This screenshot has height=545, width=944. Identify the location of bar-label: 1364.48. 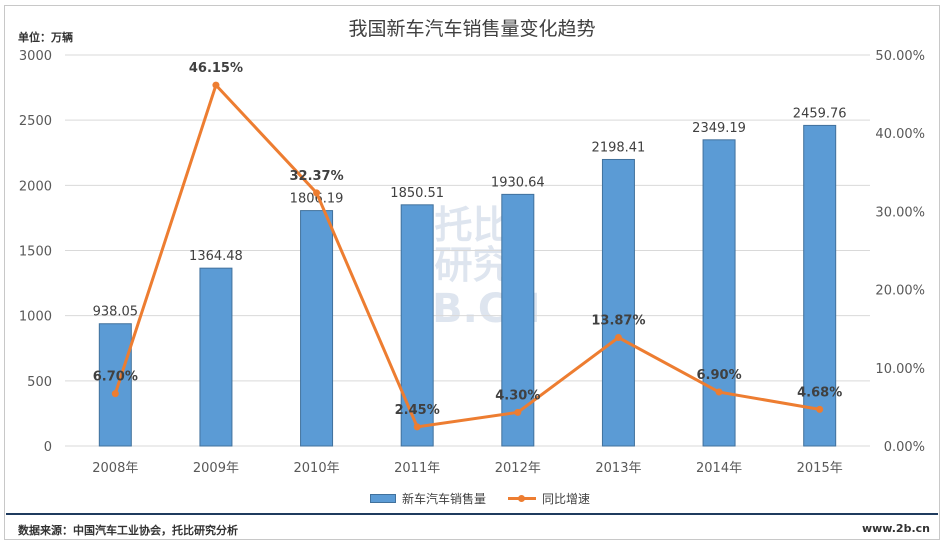
(216, 256).